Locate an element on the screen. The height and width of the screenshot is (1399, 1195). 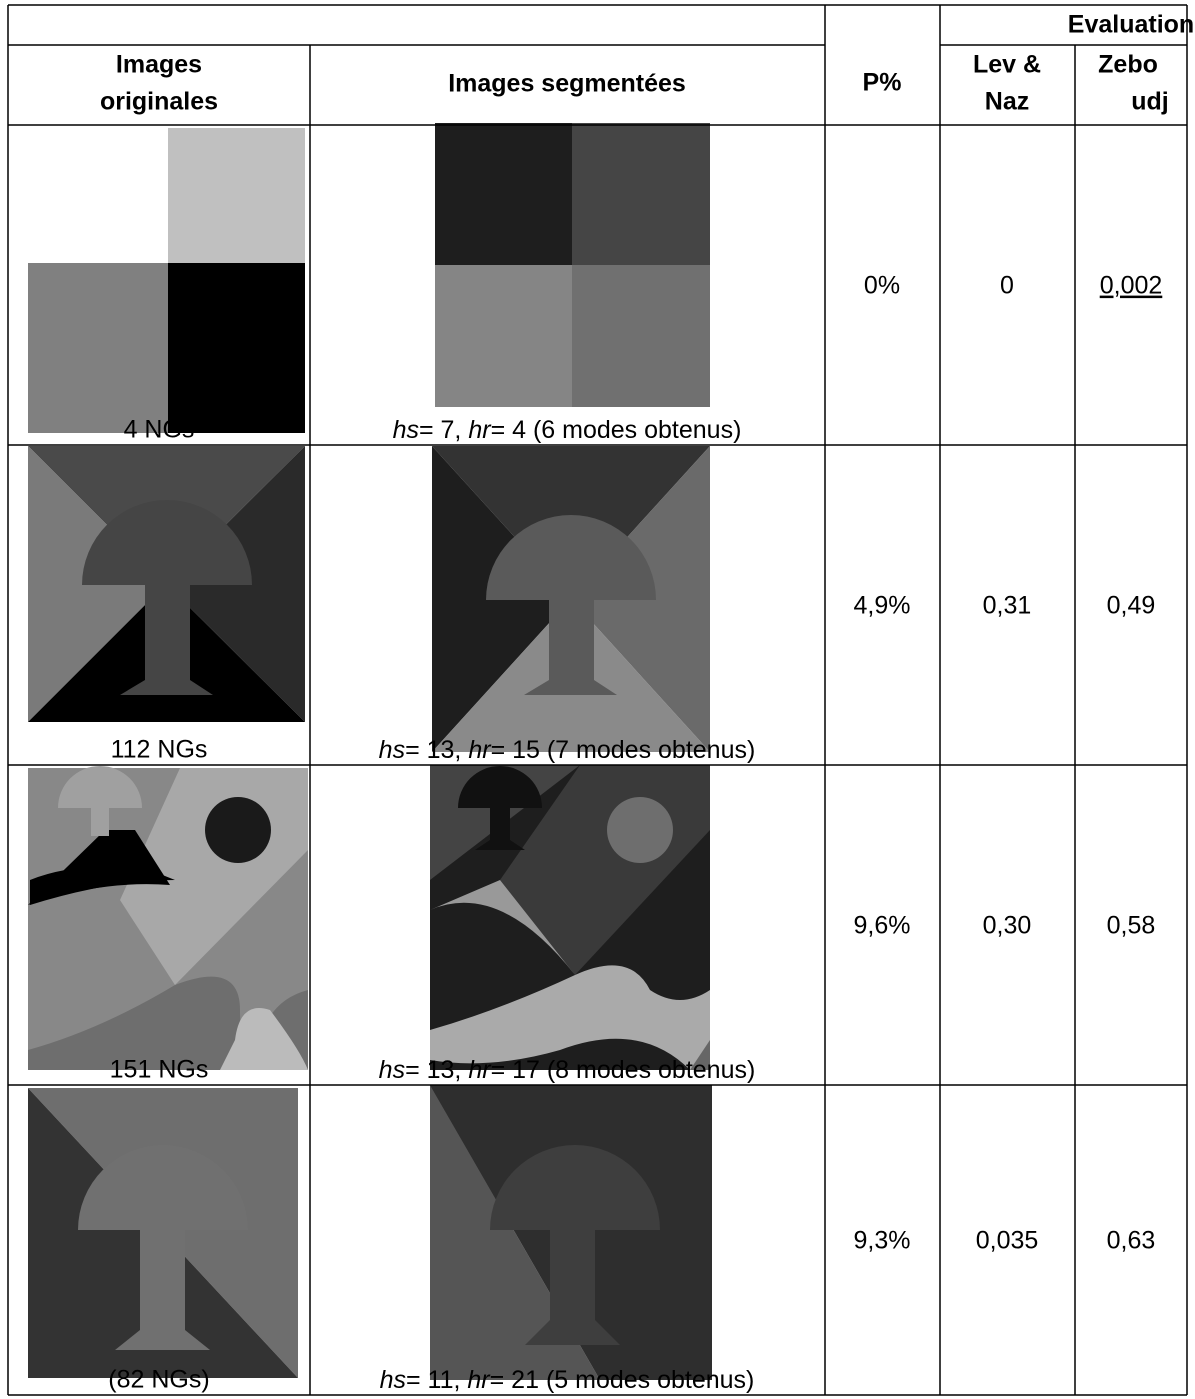
hr-value: = 17 (8 modes obtenus) is located at coordinates (623, 1070).